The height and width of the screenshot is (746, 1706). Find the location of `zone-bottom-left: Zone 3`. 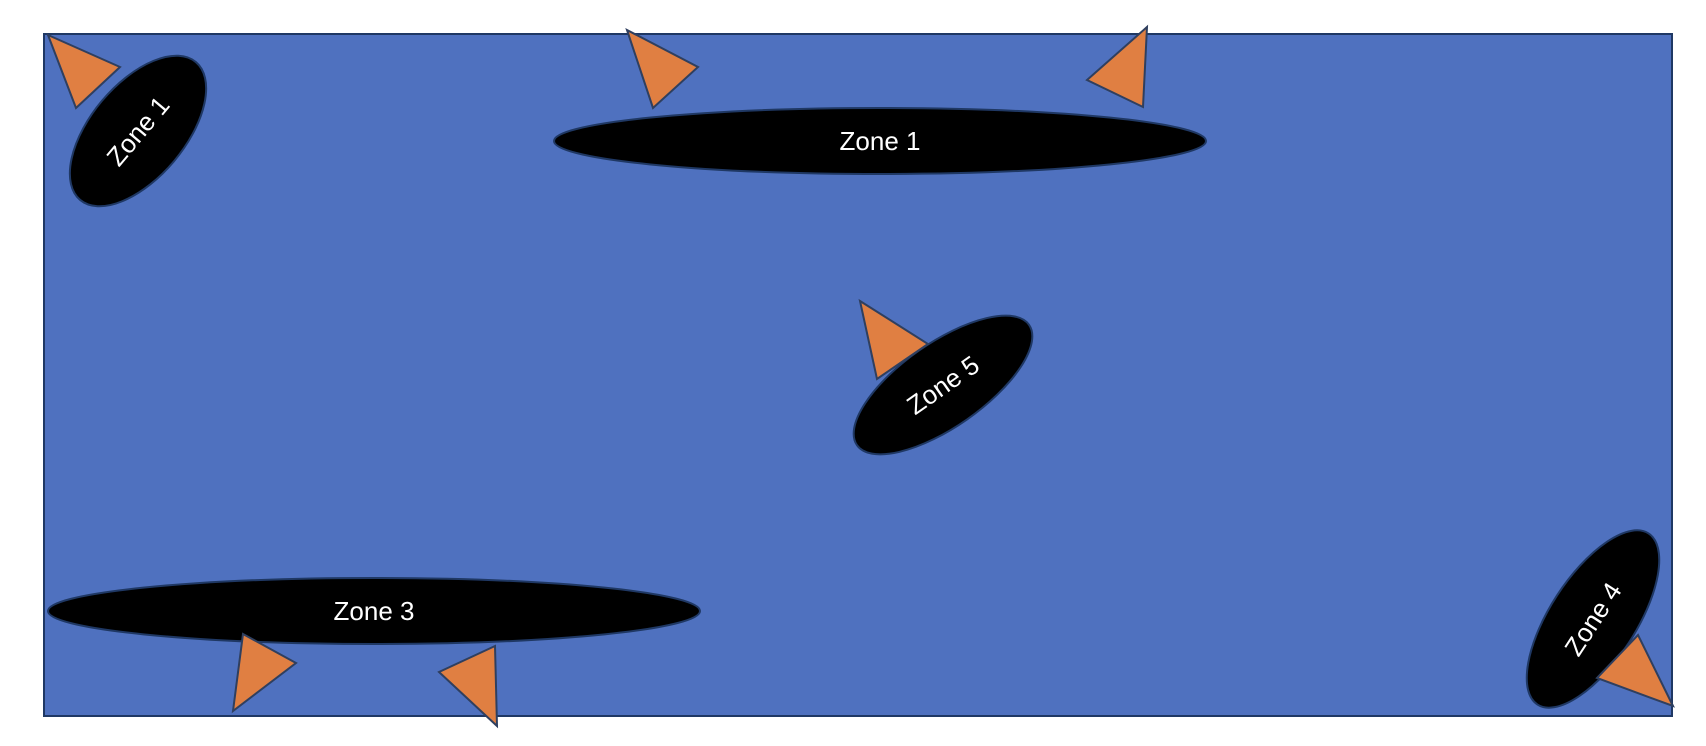

zone-bottom-left: Zone 3 is located at coordinates (374, 611).